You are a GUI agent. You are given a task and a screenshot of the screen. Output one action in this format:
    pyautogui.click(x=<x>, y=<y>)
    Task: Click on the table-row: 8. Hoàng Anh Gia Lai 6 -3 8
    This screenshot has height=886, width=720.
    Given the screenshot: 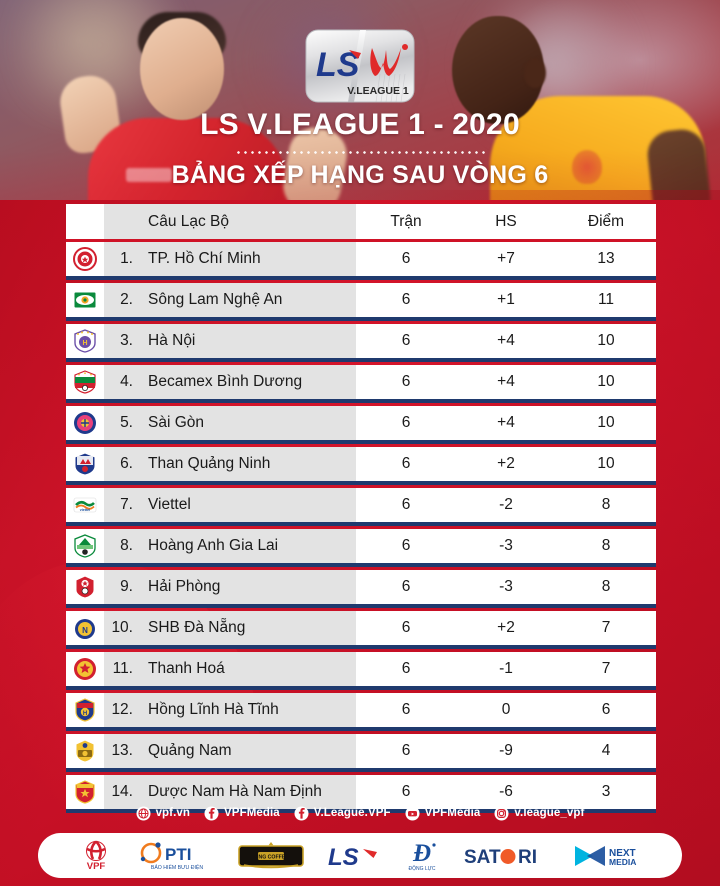 What is the action you would take?
    pyautogui.click(x=361, y=548)
    